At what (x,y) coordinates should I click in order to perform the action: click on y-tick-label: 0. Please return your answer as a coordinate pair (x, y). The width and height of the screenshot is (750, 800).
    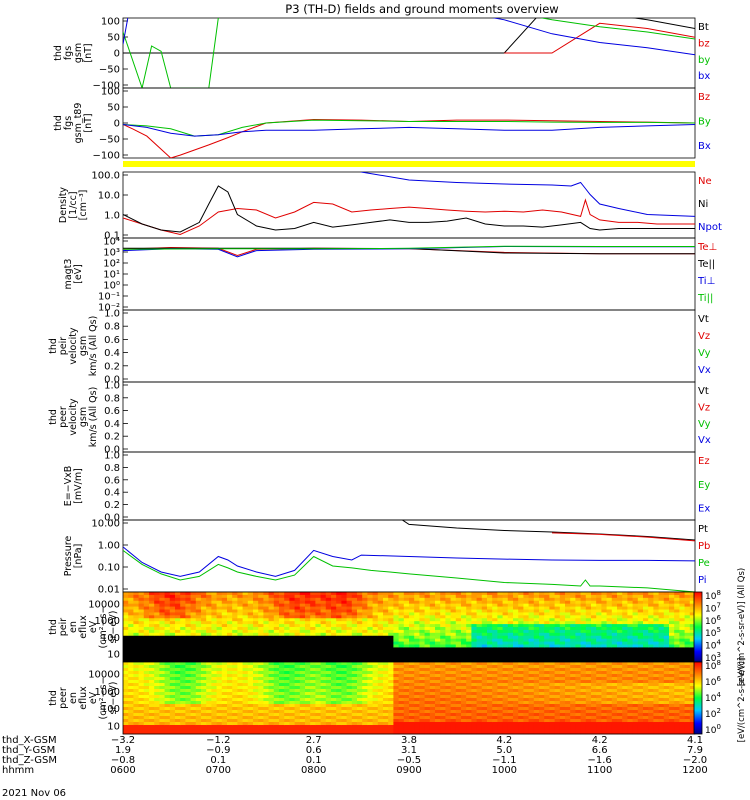
    Looking at the image, I should click on (117, 124).